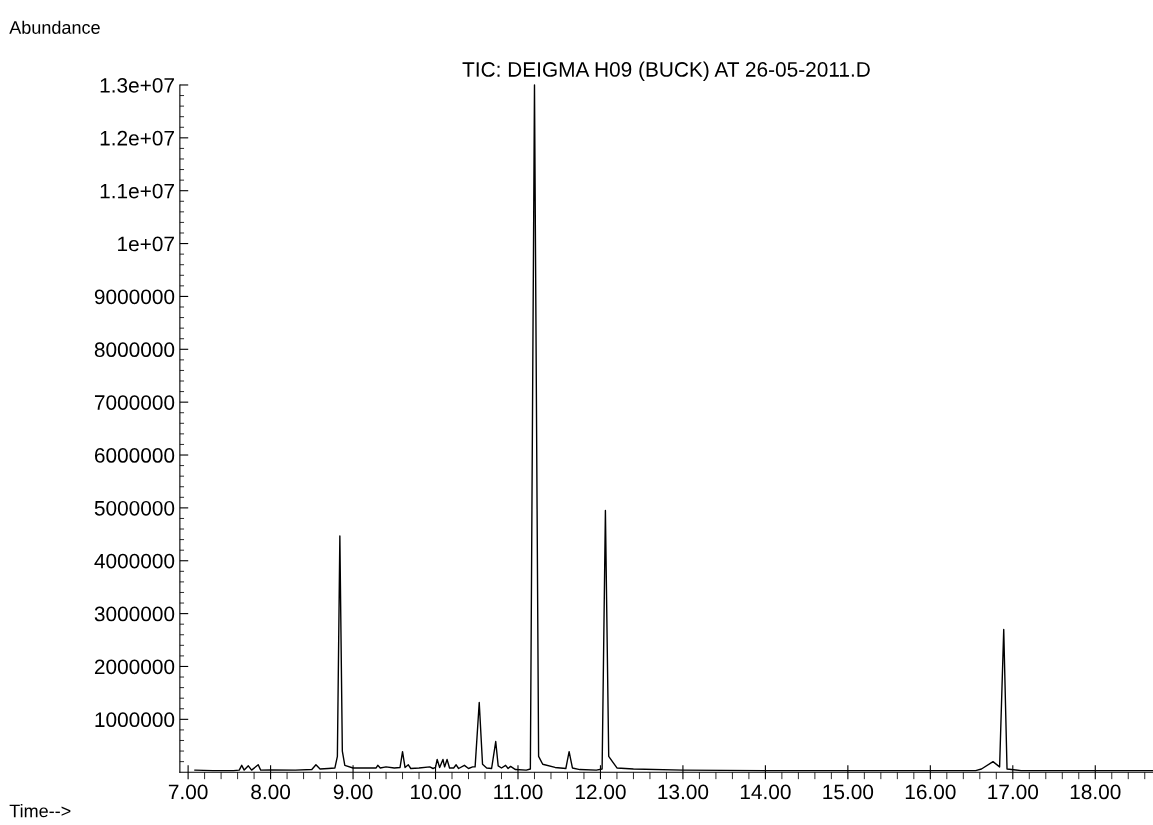 The height and width of the screenshot is (825, 1153). Describe the element at coordinates (135, 720) in the screenshot. I see `y-tick-label: 1000000` at that location.